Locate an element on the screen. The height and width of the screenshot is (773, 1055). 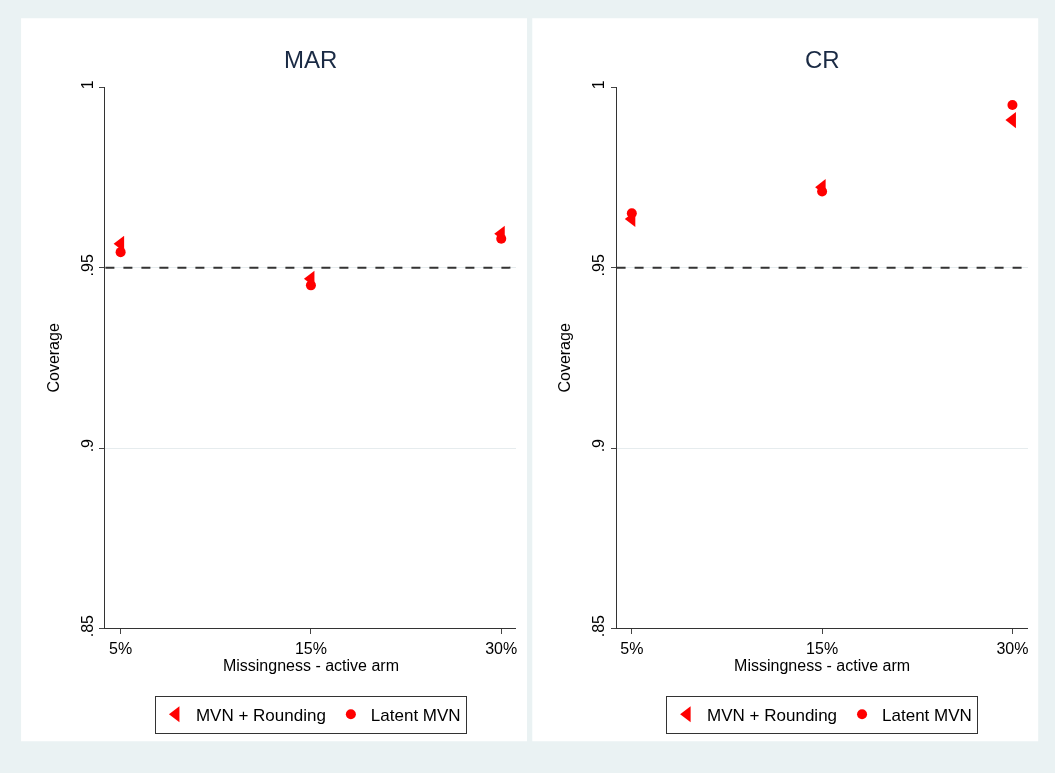
chart-title: MAR is located at coordinates (311, 59).